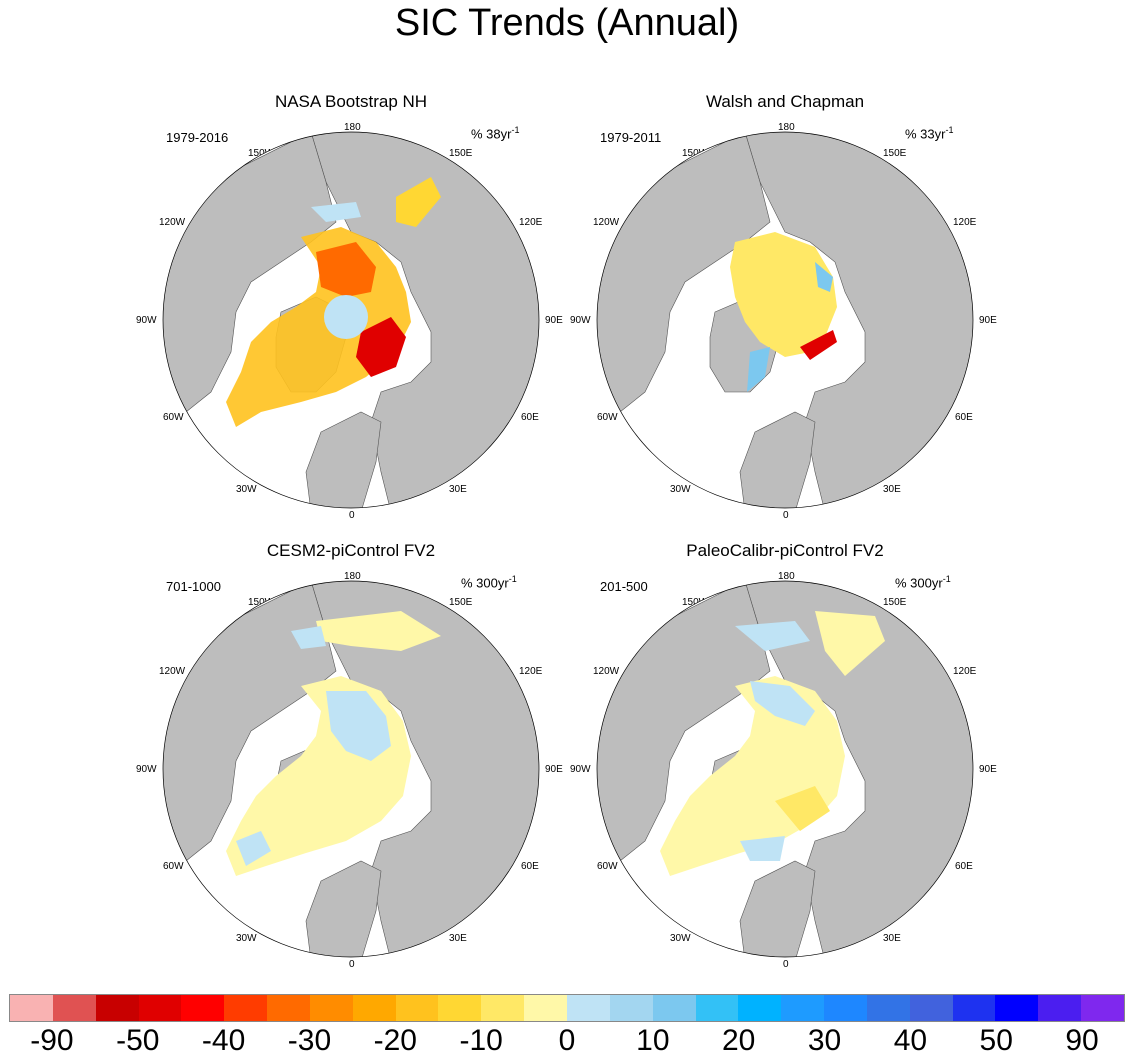  What do you see at coordinates (785, 550) in the screenshot?
I see `panel-title: PaleoCalibr-piControl FV2` at bounding box center [785, 550].